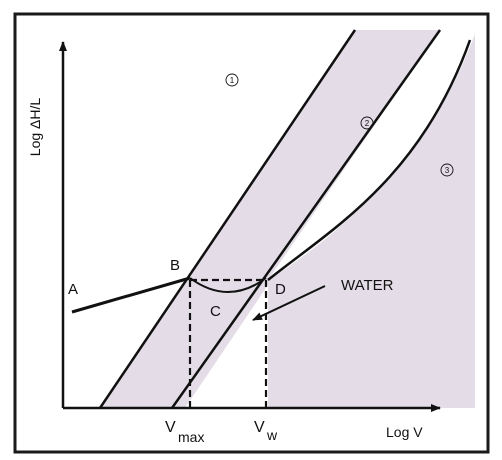 Image resolution: width=502 pixels, height=460 pixels. Describe the element at coordinates (175, 265) in the screenshot. I see `point-b-label: B` at that location.